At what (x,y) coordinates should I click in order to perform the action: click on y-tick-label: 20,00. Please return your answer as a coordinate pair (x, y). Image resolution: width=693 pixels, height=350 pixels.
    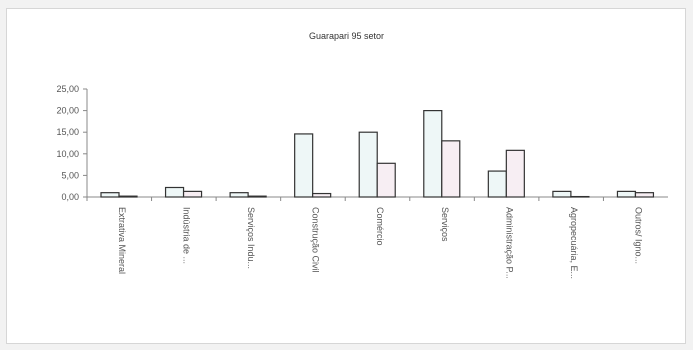
    Looking at the image, I should click on (67, 111).